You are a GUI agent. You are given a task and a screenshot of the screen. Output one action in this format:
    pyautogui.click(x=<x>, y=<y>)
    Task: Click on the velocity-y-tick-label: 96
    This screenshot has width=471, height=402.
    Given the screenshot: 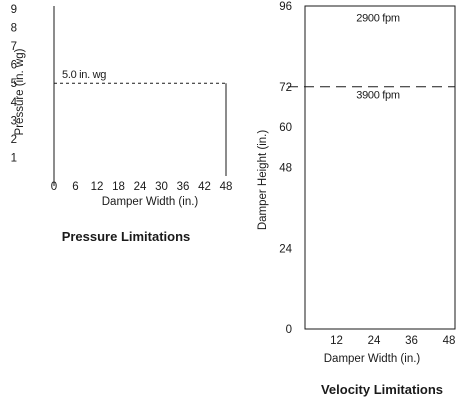 What is the action you would take?
    pyautogui.click(x=285, y=7)
    